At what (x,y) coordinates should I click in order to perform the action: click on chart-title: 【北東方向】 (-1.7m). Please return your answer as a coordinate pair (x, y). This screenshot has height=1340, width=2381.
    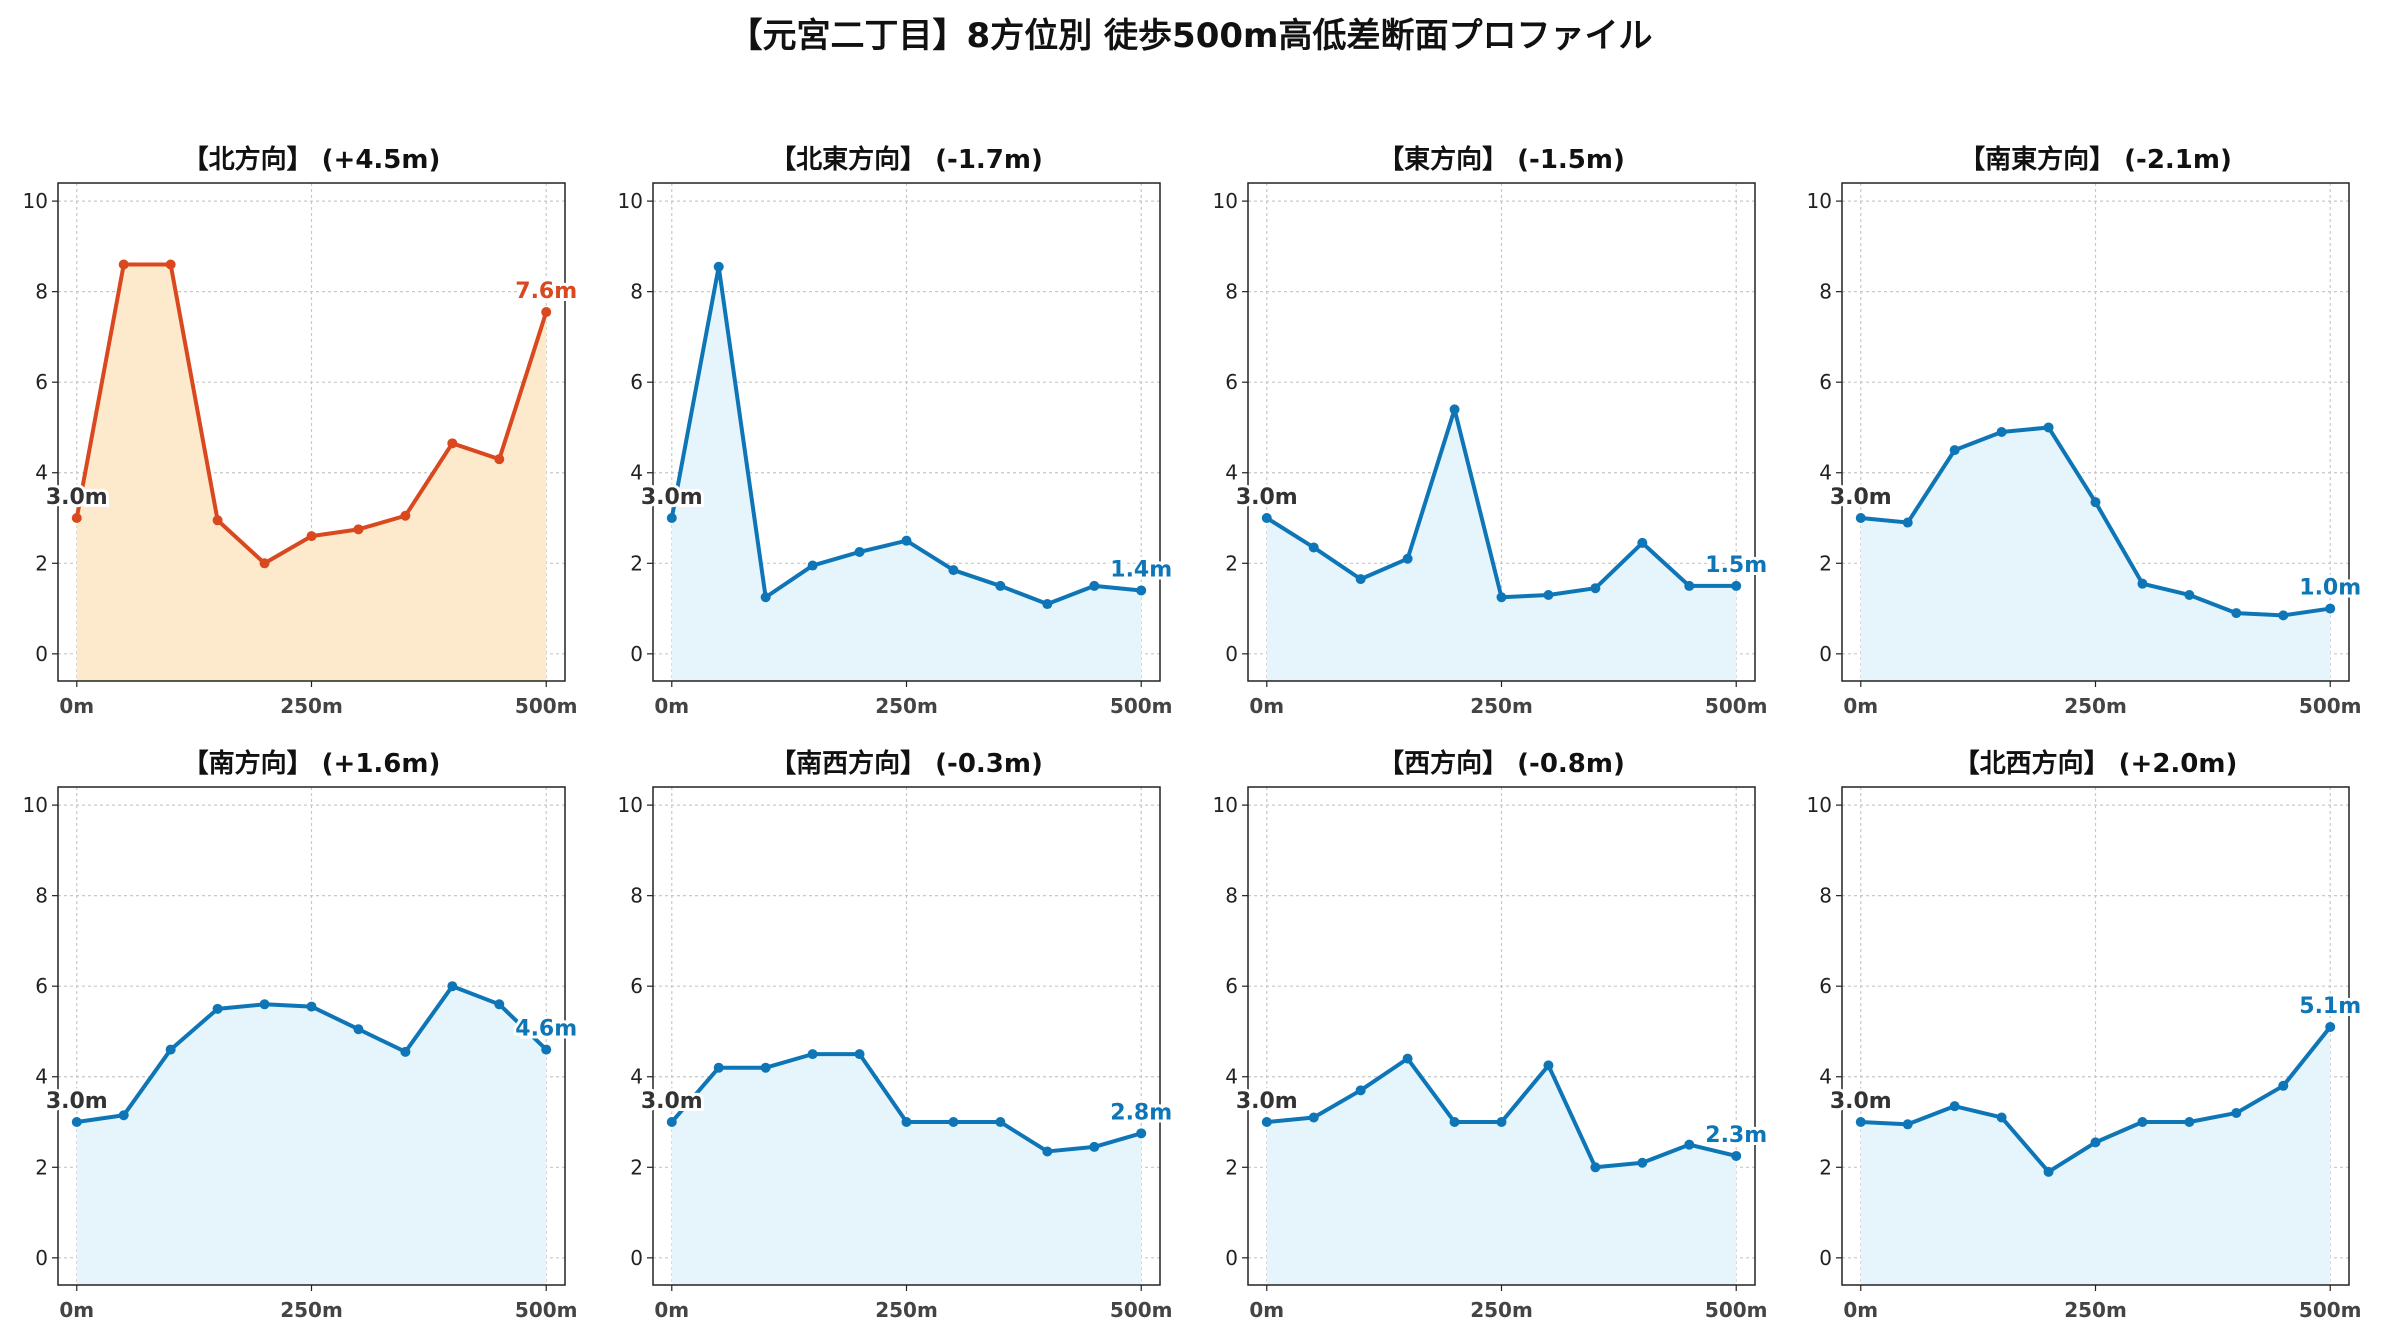
    Looking at the image, I should click on (906, 159).